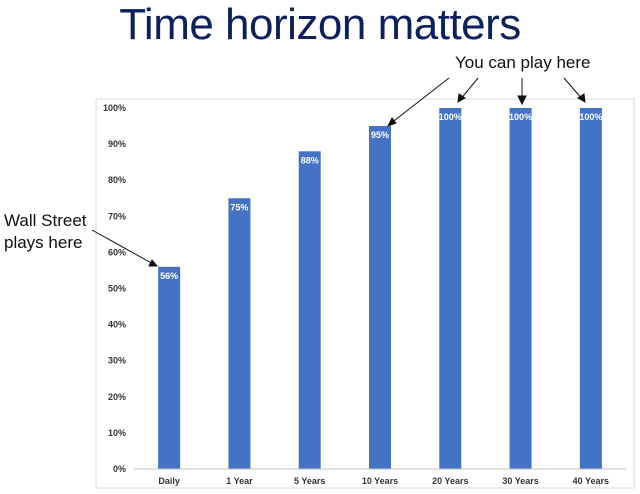  What do you see at coordinates (117, 433) in the screenshot?
I see `y-tick-label: 10%` at bounding box center [117, 433].